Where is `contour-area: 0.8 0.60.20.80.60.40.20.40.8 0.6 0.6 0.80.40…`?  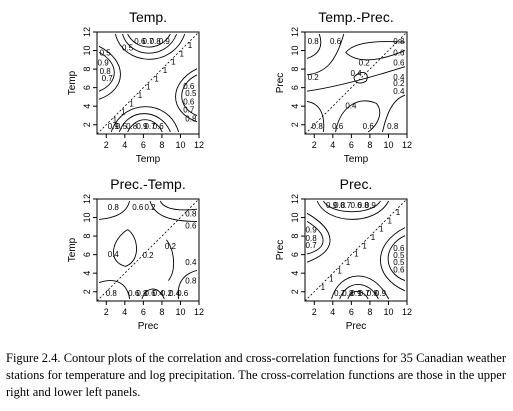 contour-area: 0.8 0.60.20.80.60.40.20.40.8 0.6 0.6 0.80.40… is located at coordinates (356, 83).